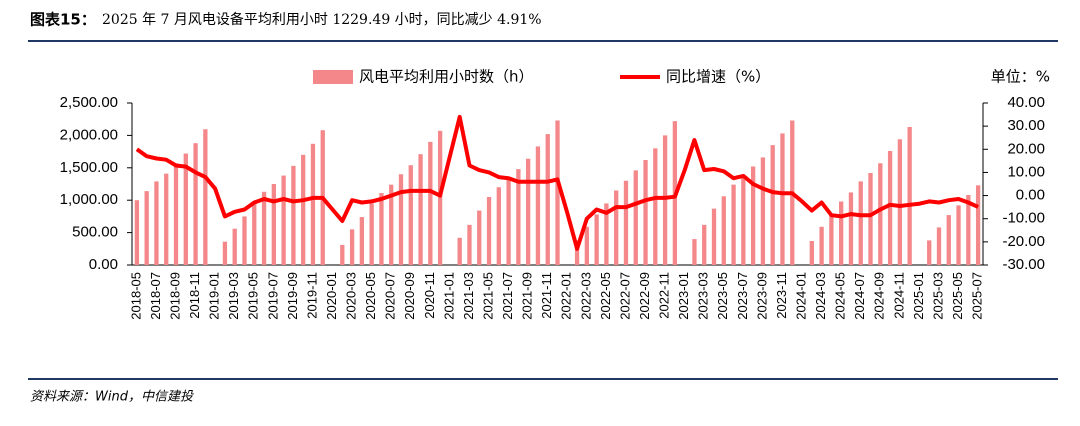  Describe the element at coordinates (527, 296) in the screenshot. I see `x-tick-label: 2021-09` at that location.